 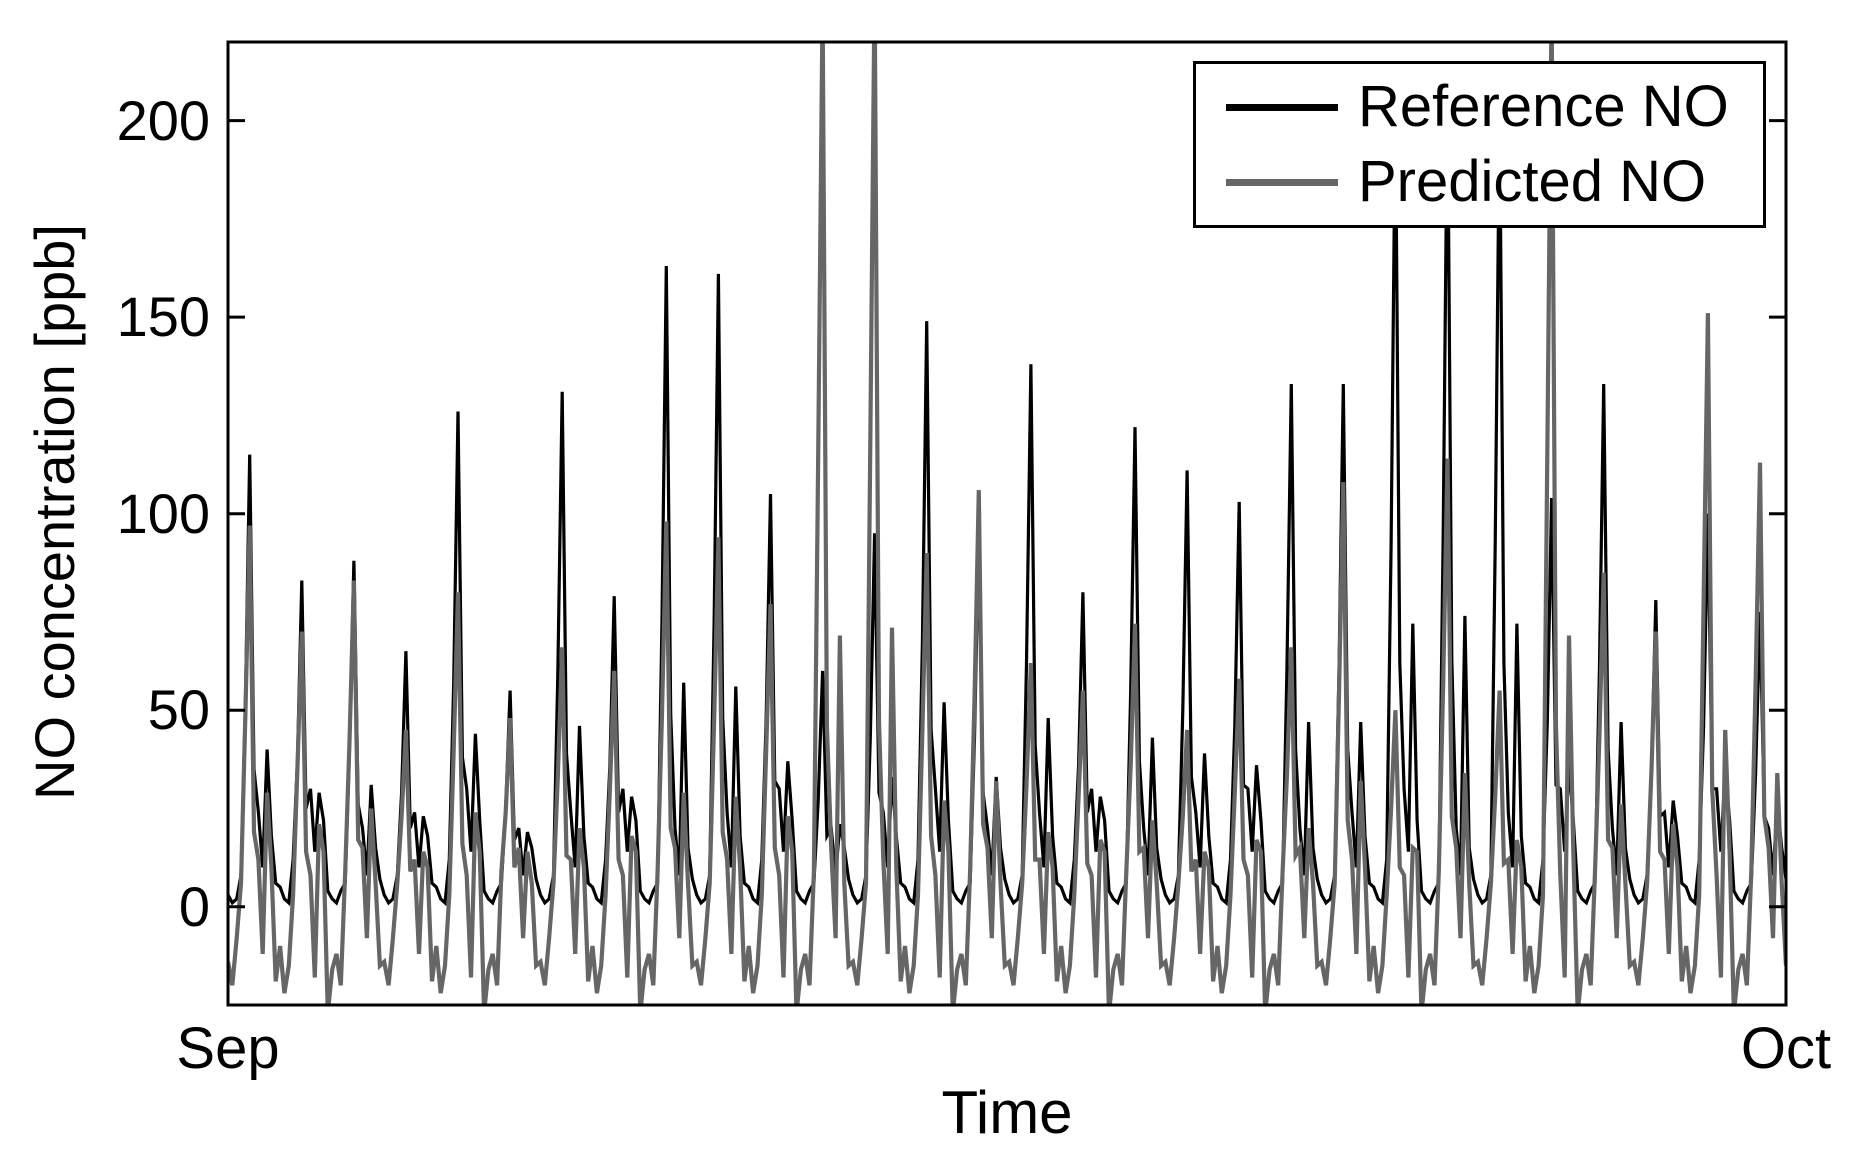 I want to click on legend-item-predicted: Predicted NO, so click(x=1494, y=182).